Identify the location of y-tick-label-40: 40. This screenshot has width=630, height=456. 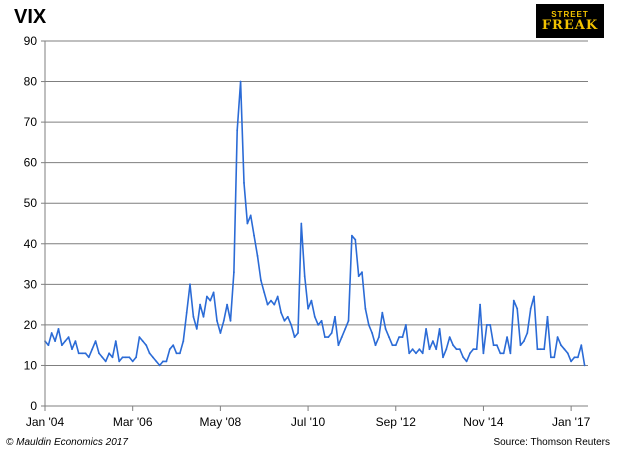
(31, 244).